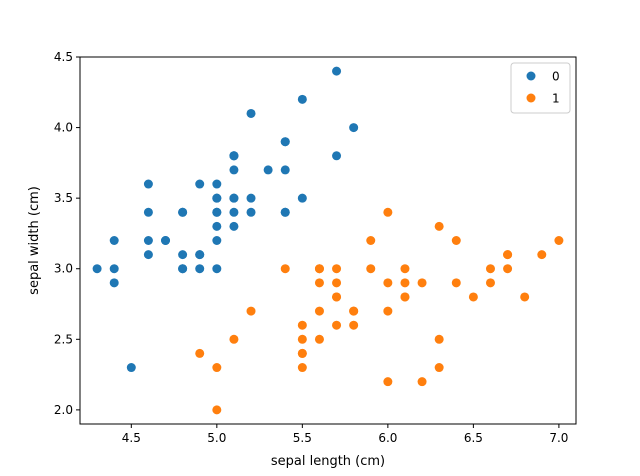 The width and height of the screenshot is (640, 476). Describe the element at coordinates (63, 57) in the screenshot. I see `y-tick-label: 4.5` at that location.